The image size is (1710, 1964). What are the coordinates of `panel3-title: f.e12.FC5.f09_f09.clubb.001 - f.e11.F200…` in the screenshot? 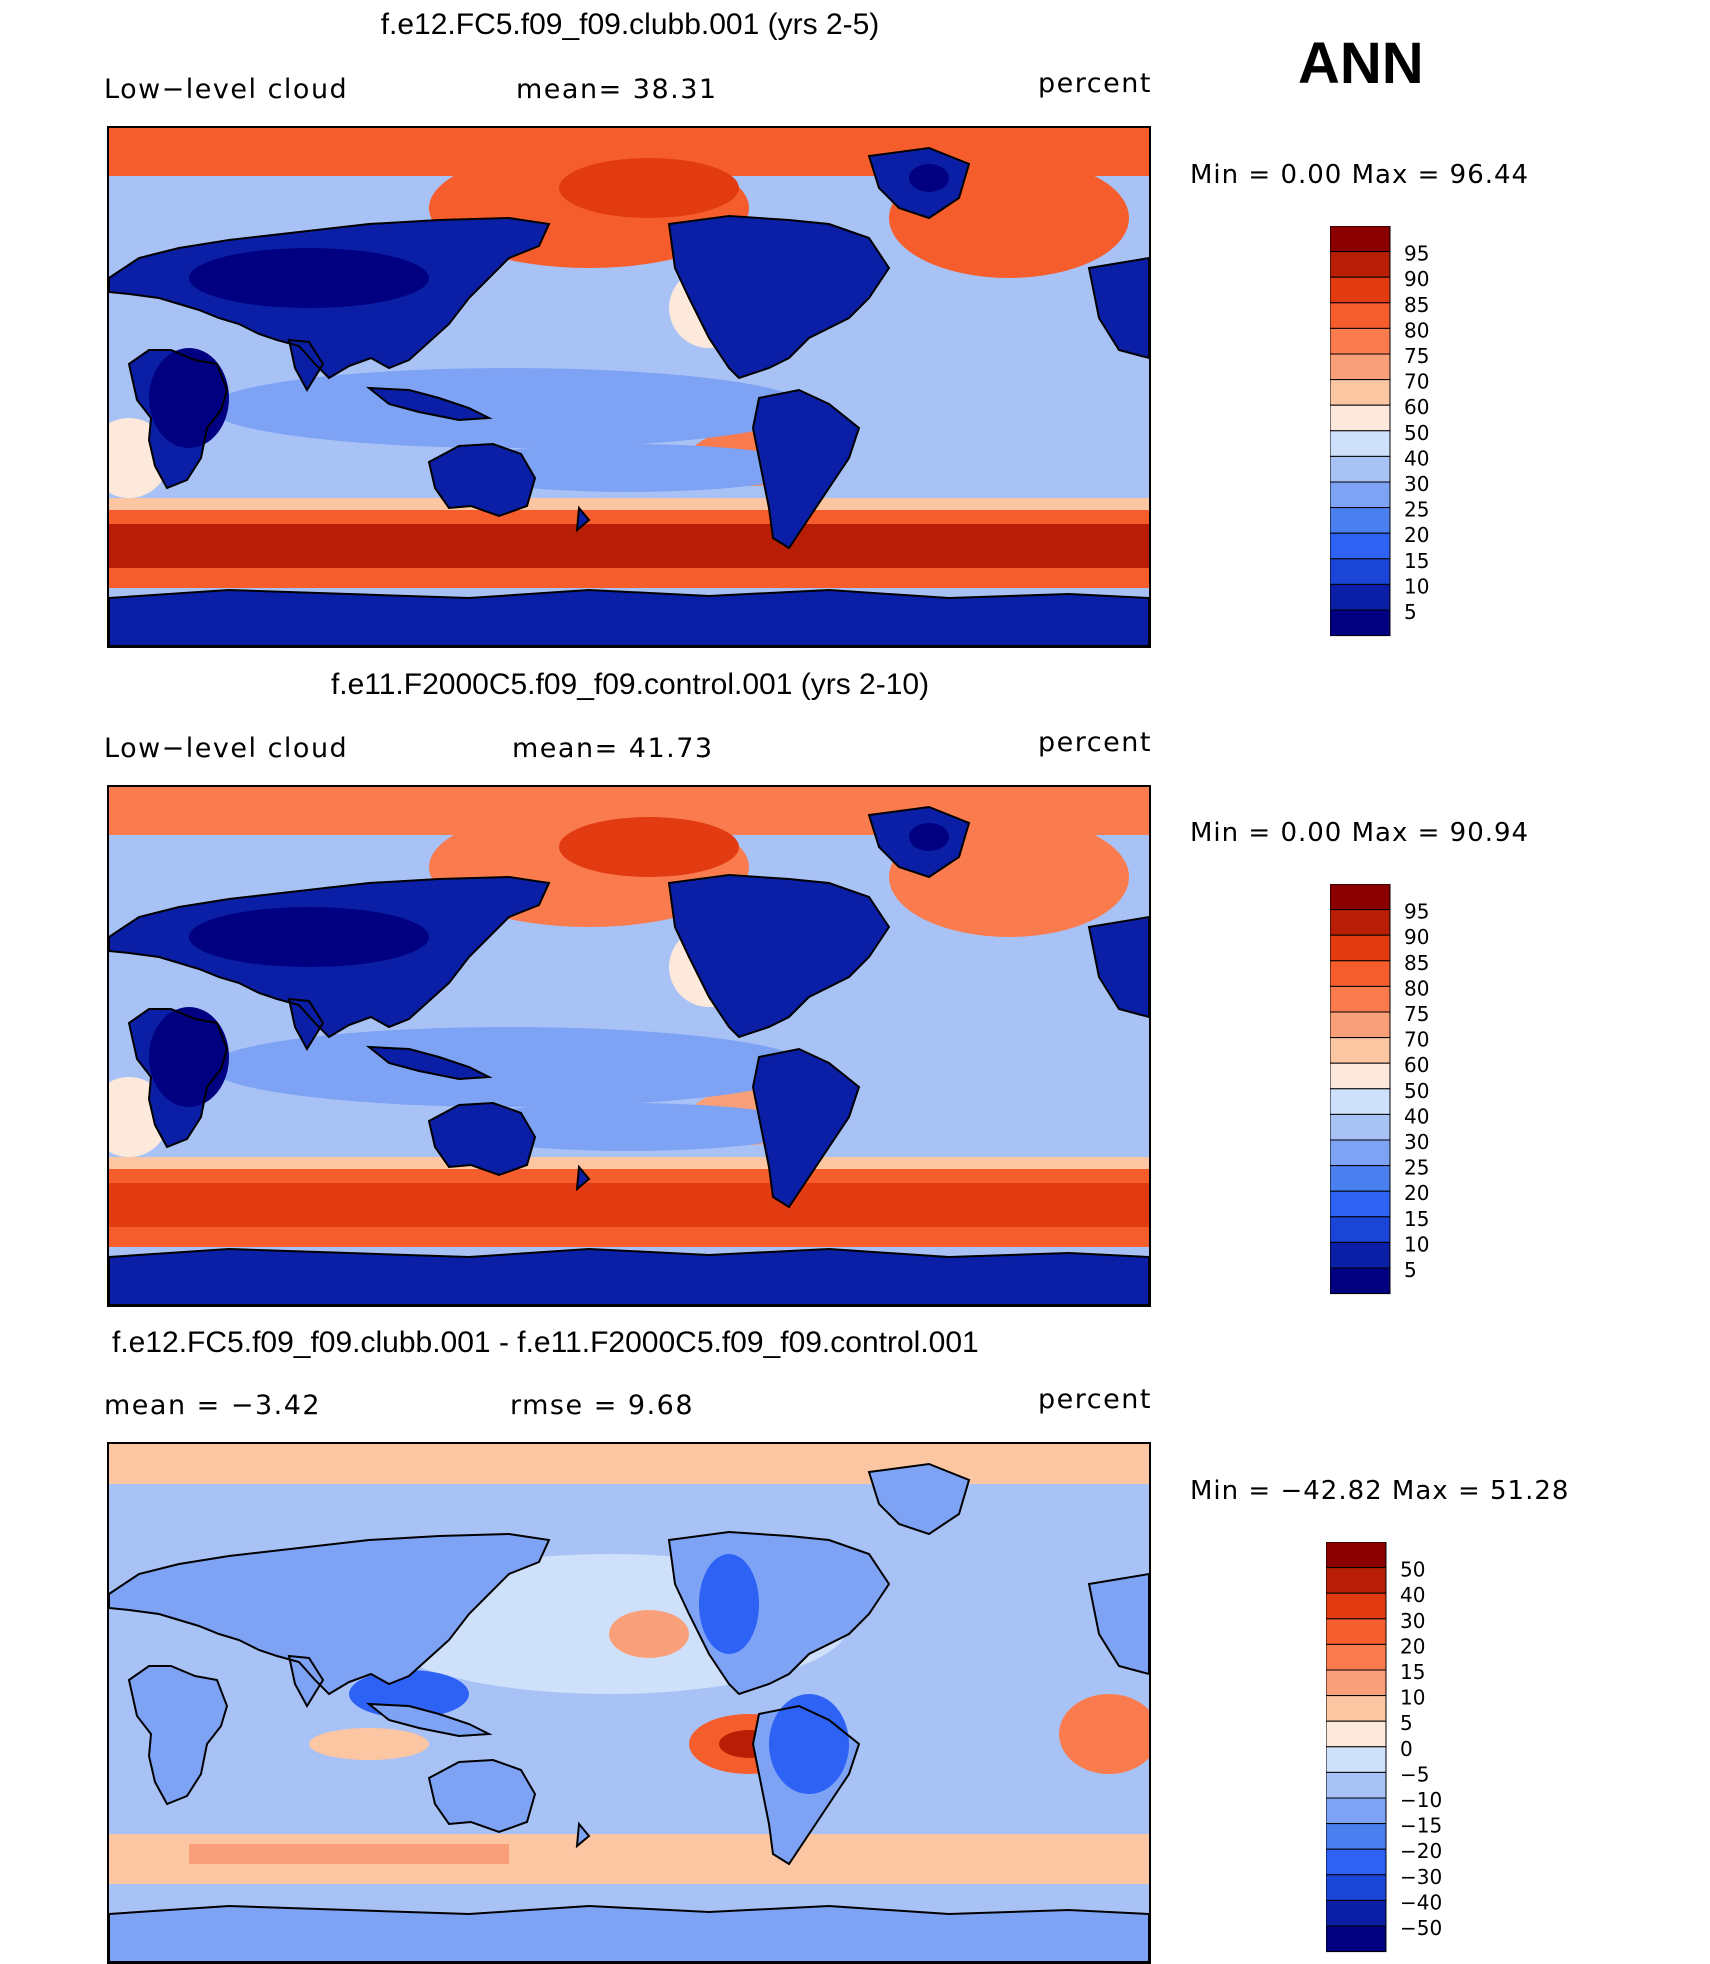 It's located at (545, 1342).